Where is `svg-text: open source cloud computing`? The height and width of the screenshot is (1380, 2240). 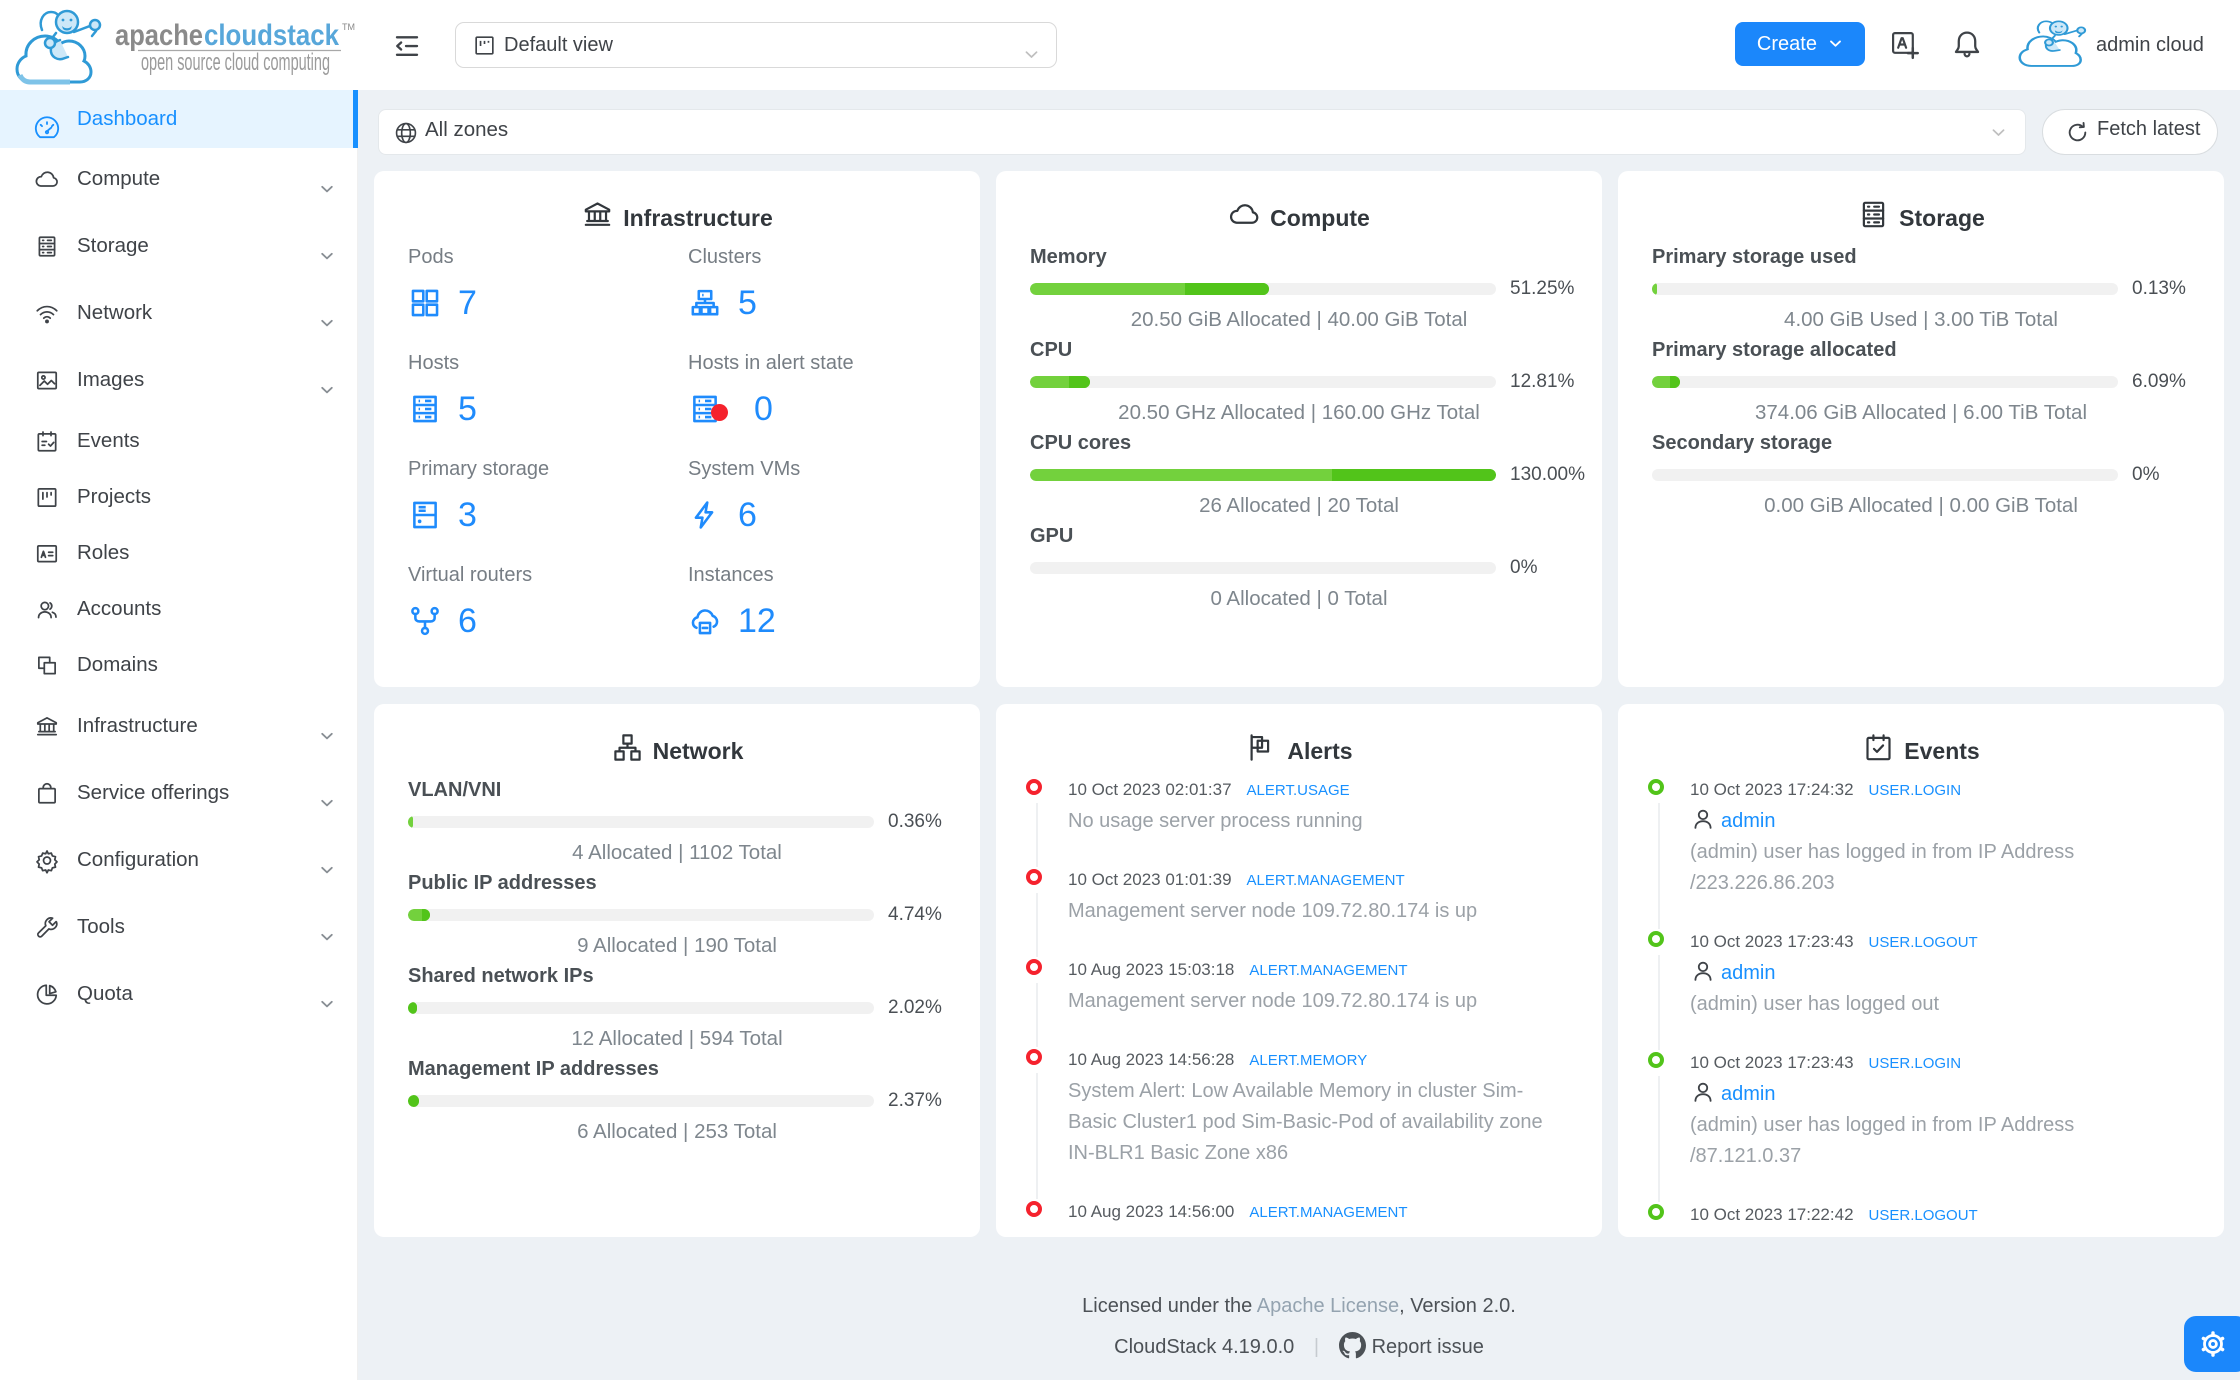
svg-text: open source cloud computing is located at coordinates (235, 62).